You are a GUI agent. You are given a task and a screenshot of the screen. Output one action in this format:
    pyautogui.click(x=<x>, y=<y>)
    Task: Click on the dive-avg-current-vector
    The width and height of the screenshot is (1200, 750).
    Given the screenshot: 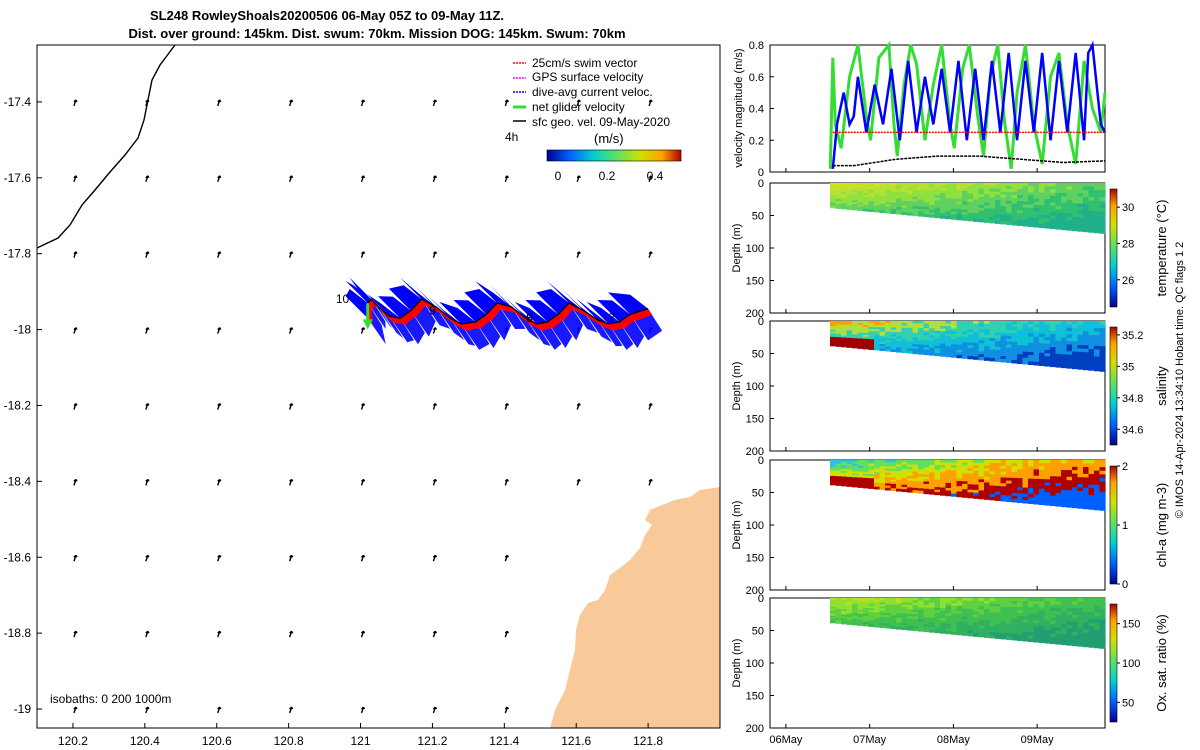 What is the action you would take?
    pyautogui.click(x=382, y=314)
    